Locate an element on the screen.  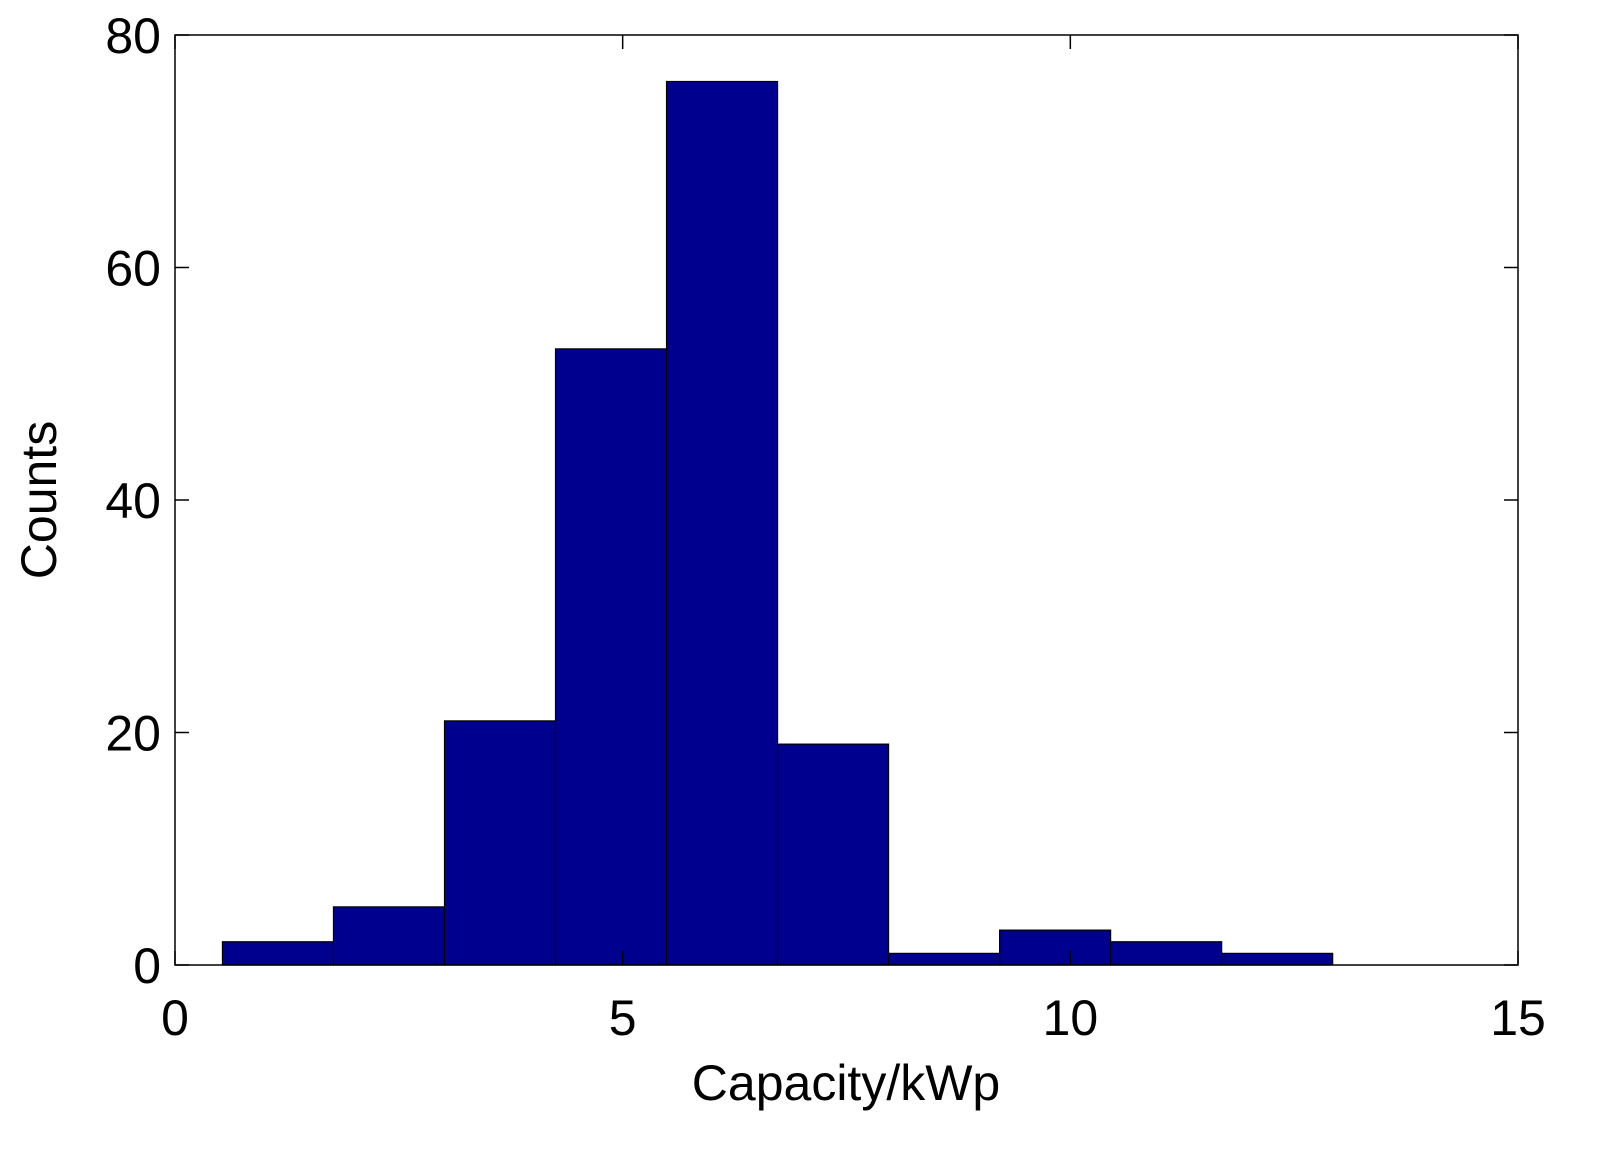
y-tick-label: 60 is located at coordinates (133, 269).